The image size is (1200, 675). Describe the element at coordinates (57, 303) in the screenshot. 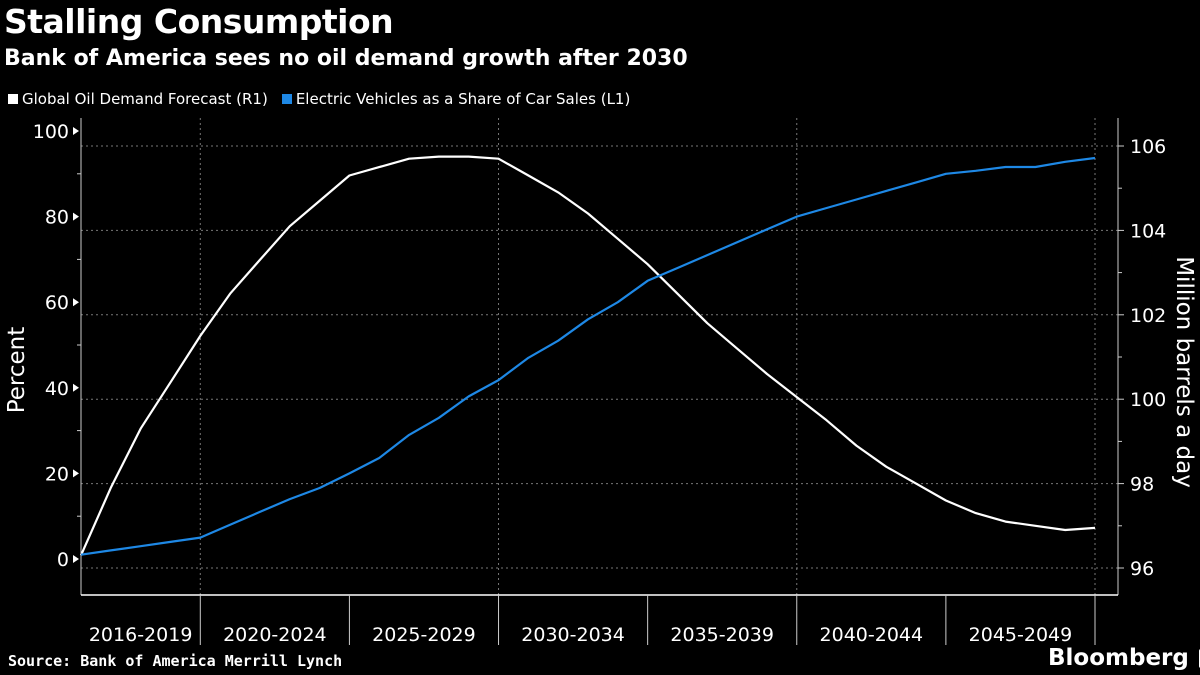

I see `left-tick-label: 60` at that location.